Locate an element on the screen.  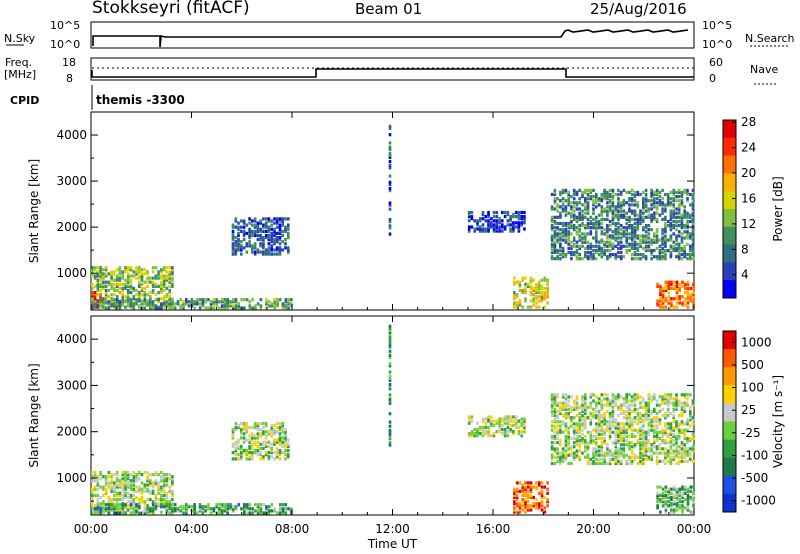
power-colorbar-segment is located at coordinates (729, 253).